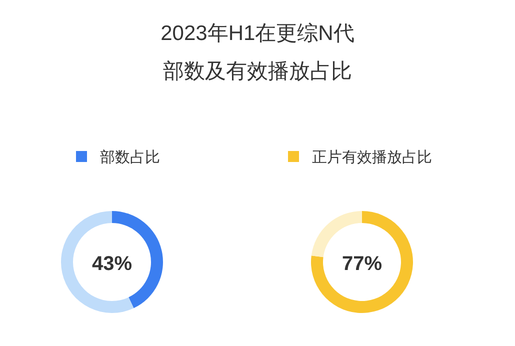 This screenshot has height=346, width=515. What do you see at coordinates (112, 264) in the screenshot?
I see `text: 43%` at bounding box center [112, 264].